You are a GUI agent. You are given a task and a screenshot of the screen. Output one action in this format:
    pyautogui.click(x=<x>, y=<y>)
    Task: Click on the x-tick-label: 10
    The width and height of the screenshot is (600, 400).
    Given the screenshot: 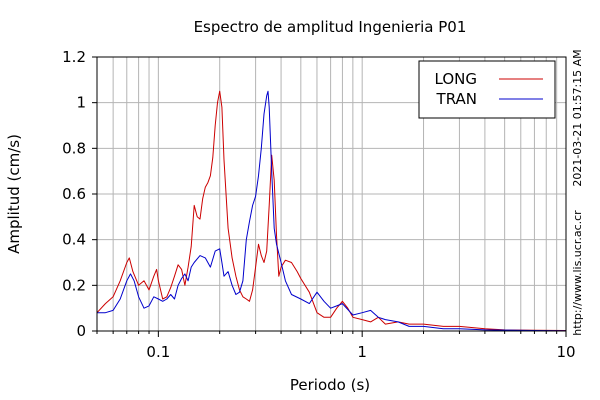 What is the action you would take?
    pyautogui.click(x=565, y=352)
    